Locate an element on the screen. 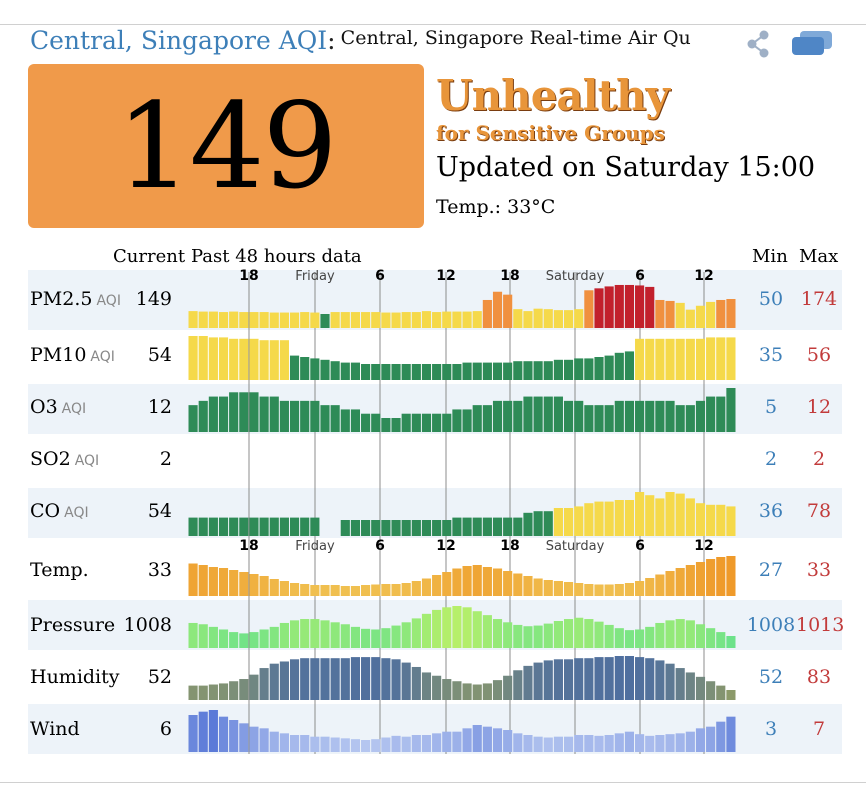 The width and height of the screenshot is (866, 792). min-value: 36 is located at coordinates (771, 511).